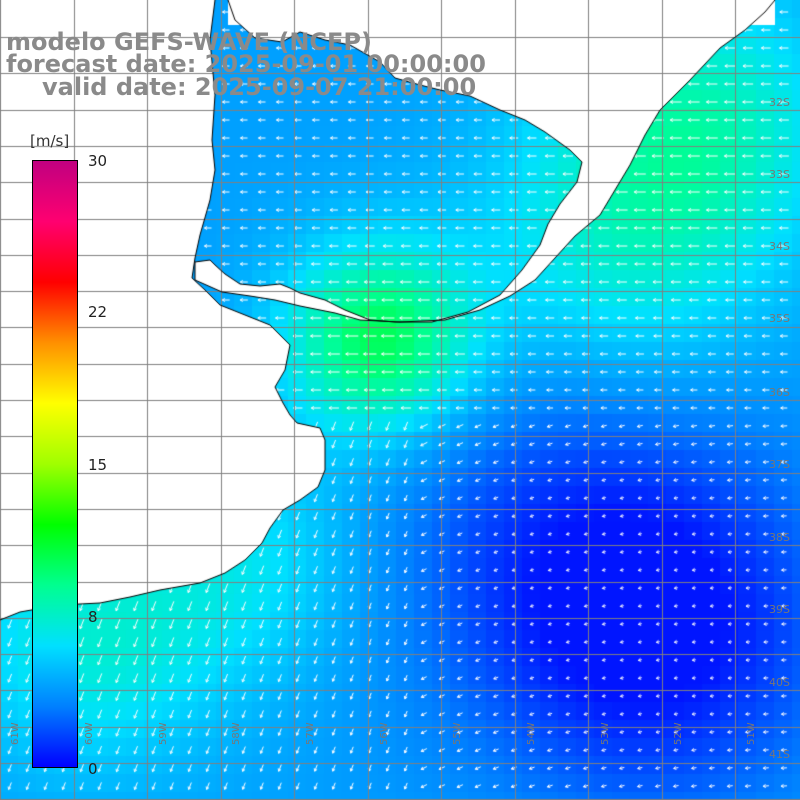 The height and width of the screenshot is (800, 800). Describe the element at coordinates (55, 464) in the screenshot. I see `colorbar-gradient` at that location.